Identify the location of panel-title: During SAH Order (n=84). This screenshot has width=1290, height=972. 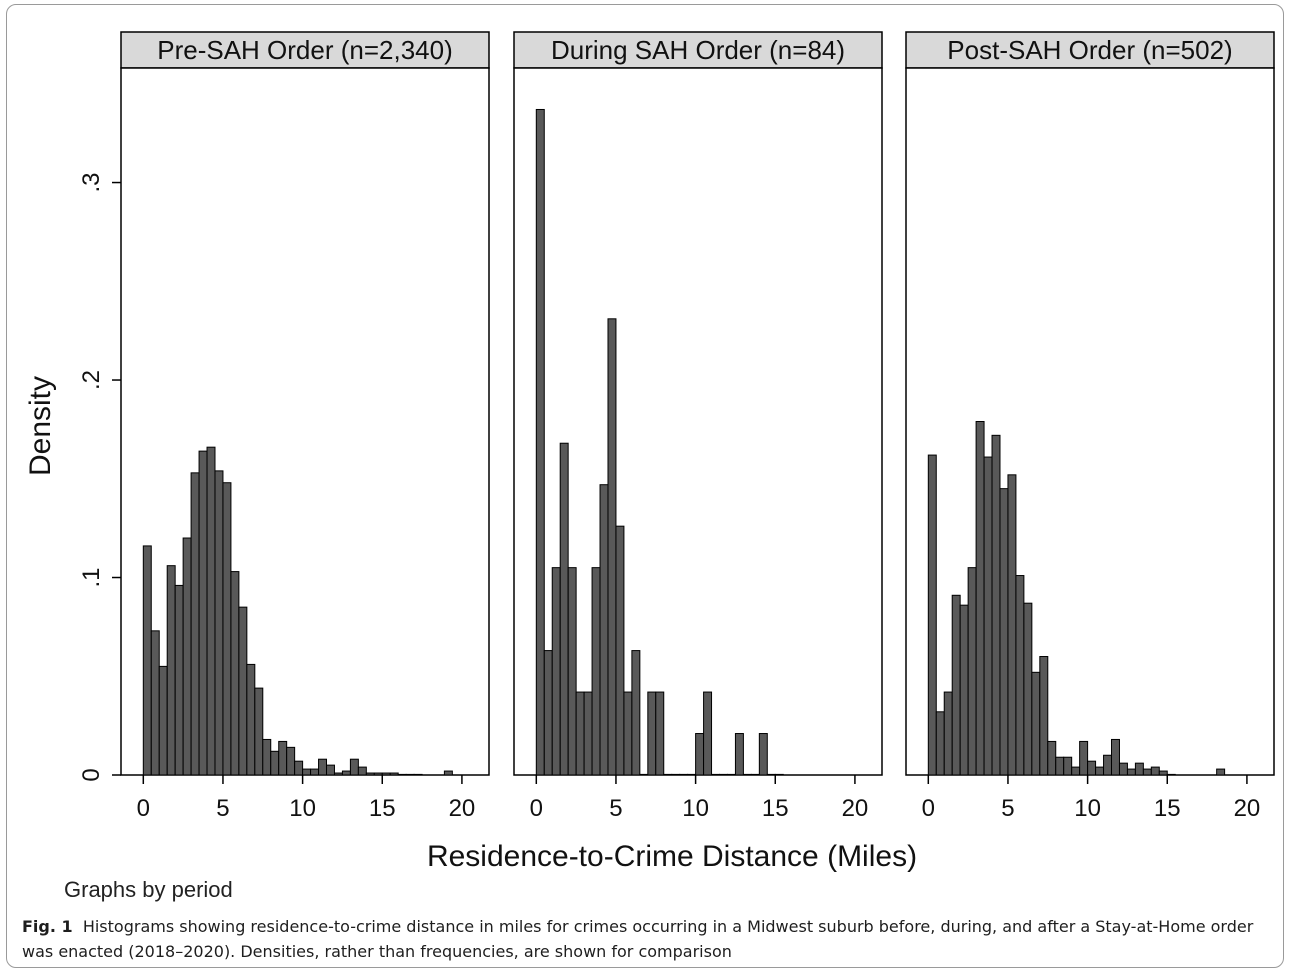
(698, 50).